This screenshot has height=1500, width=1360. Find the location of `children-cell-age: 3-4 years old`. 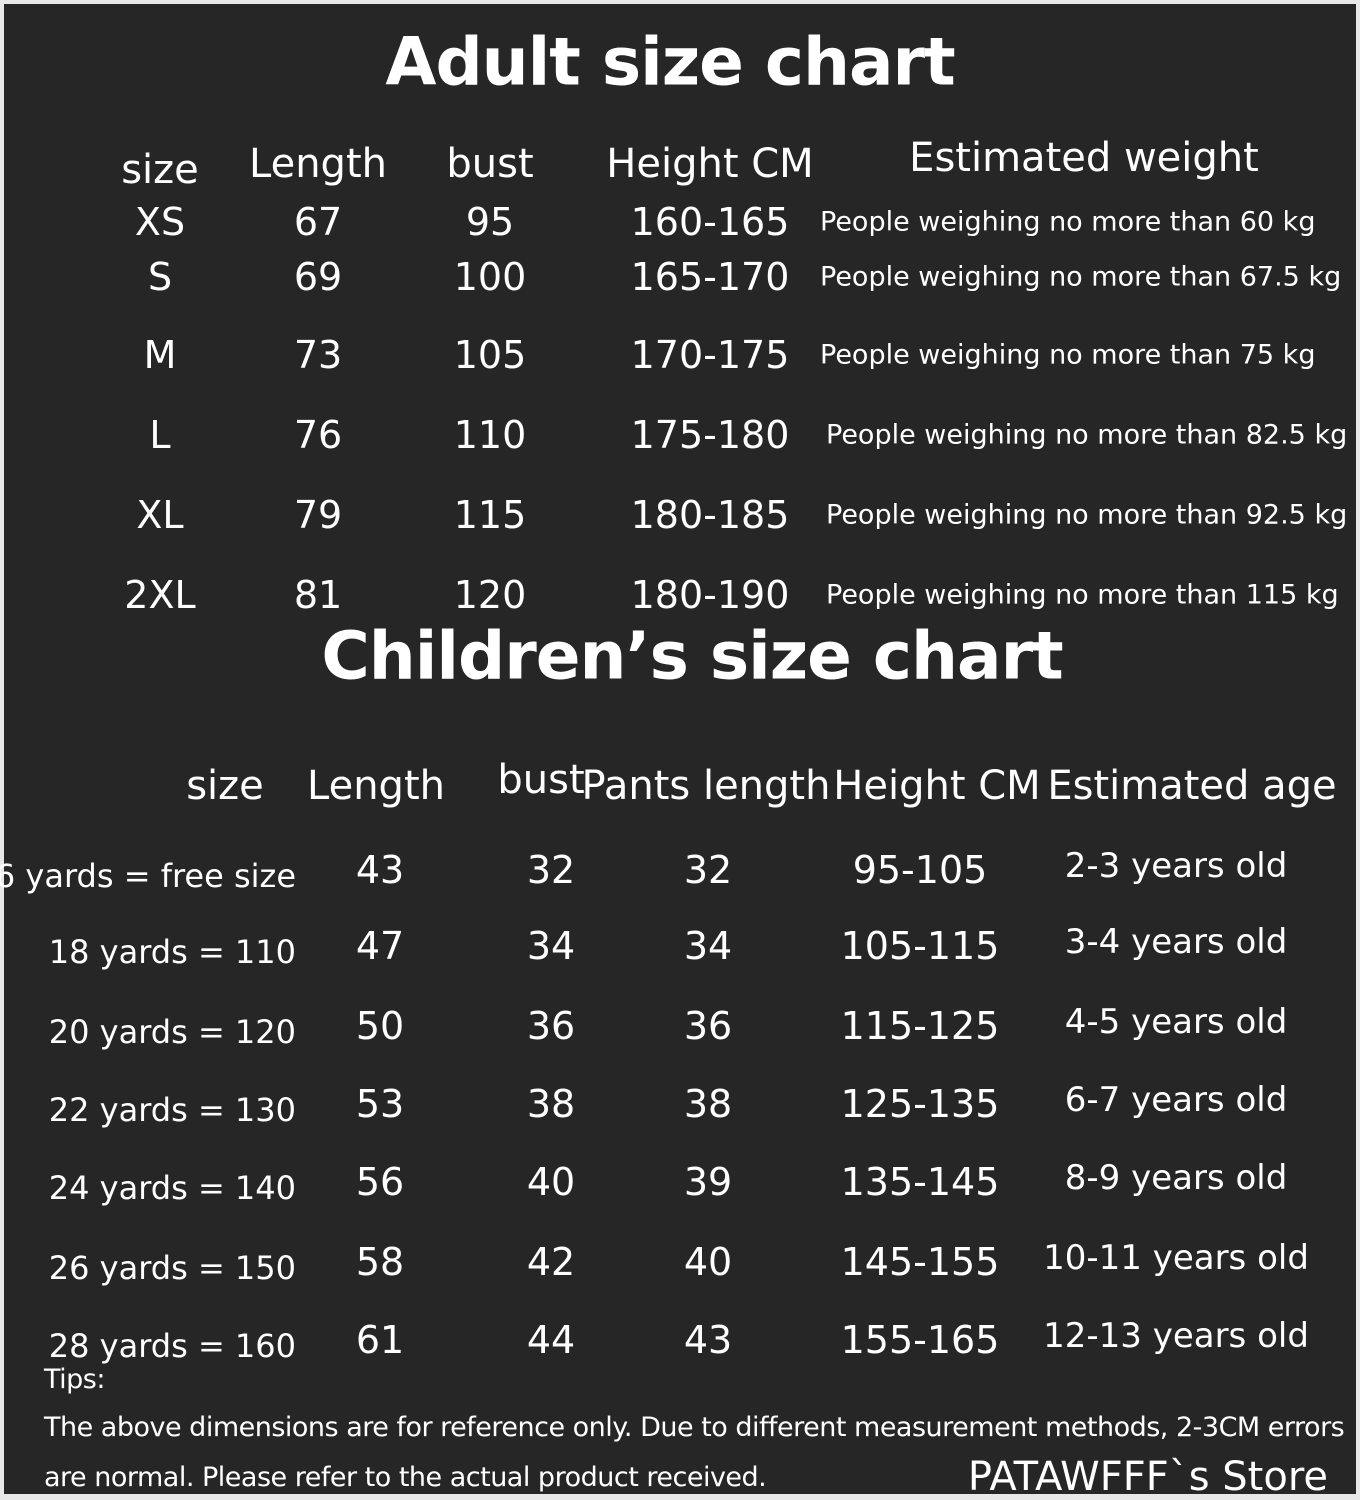

children-cell-age: 3-4 years old is located at coordinates (1176, 942).